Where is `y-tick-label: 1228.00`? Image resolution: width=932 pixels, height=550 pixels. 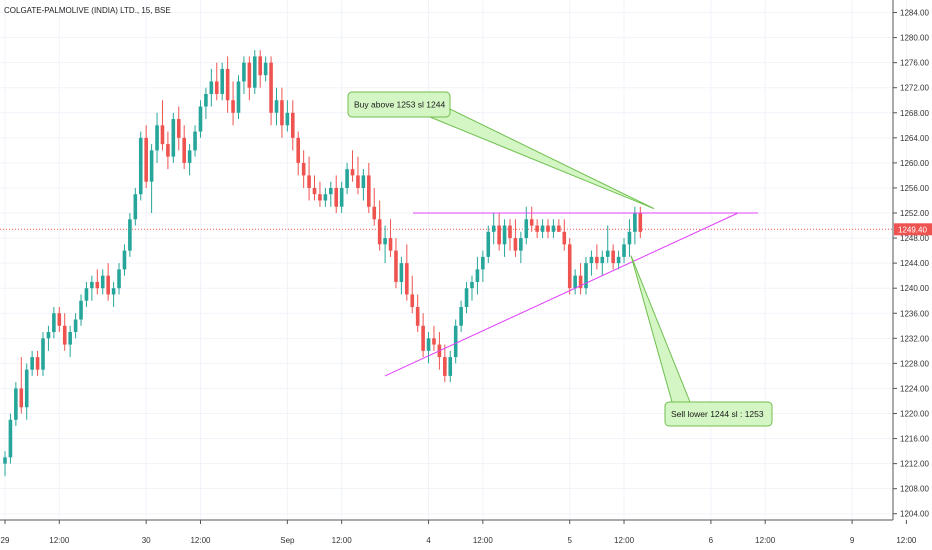
y-tick-label: 1228.00 is located at coordinates (914, 363).